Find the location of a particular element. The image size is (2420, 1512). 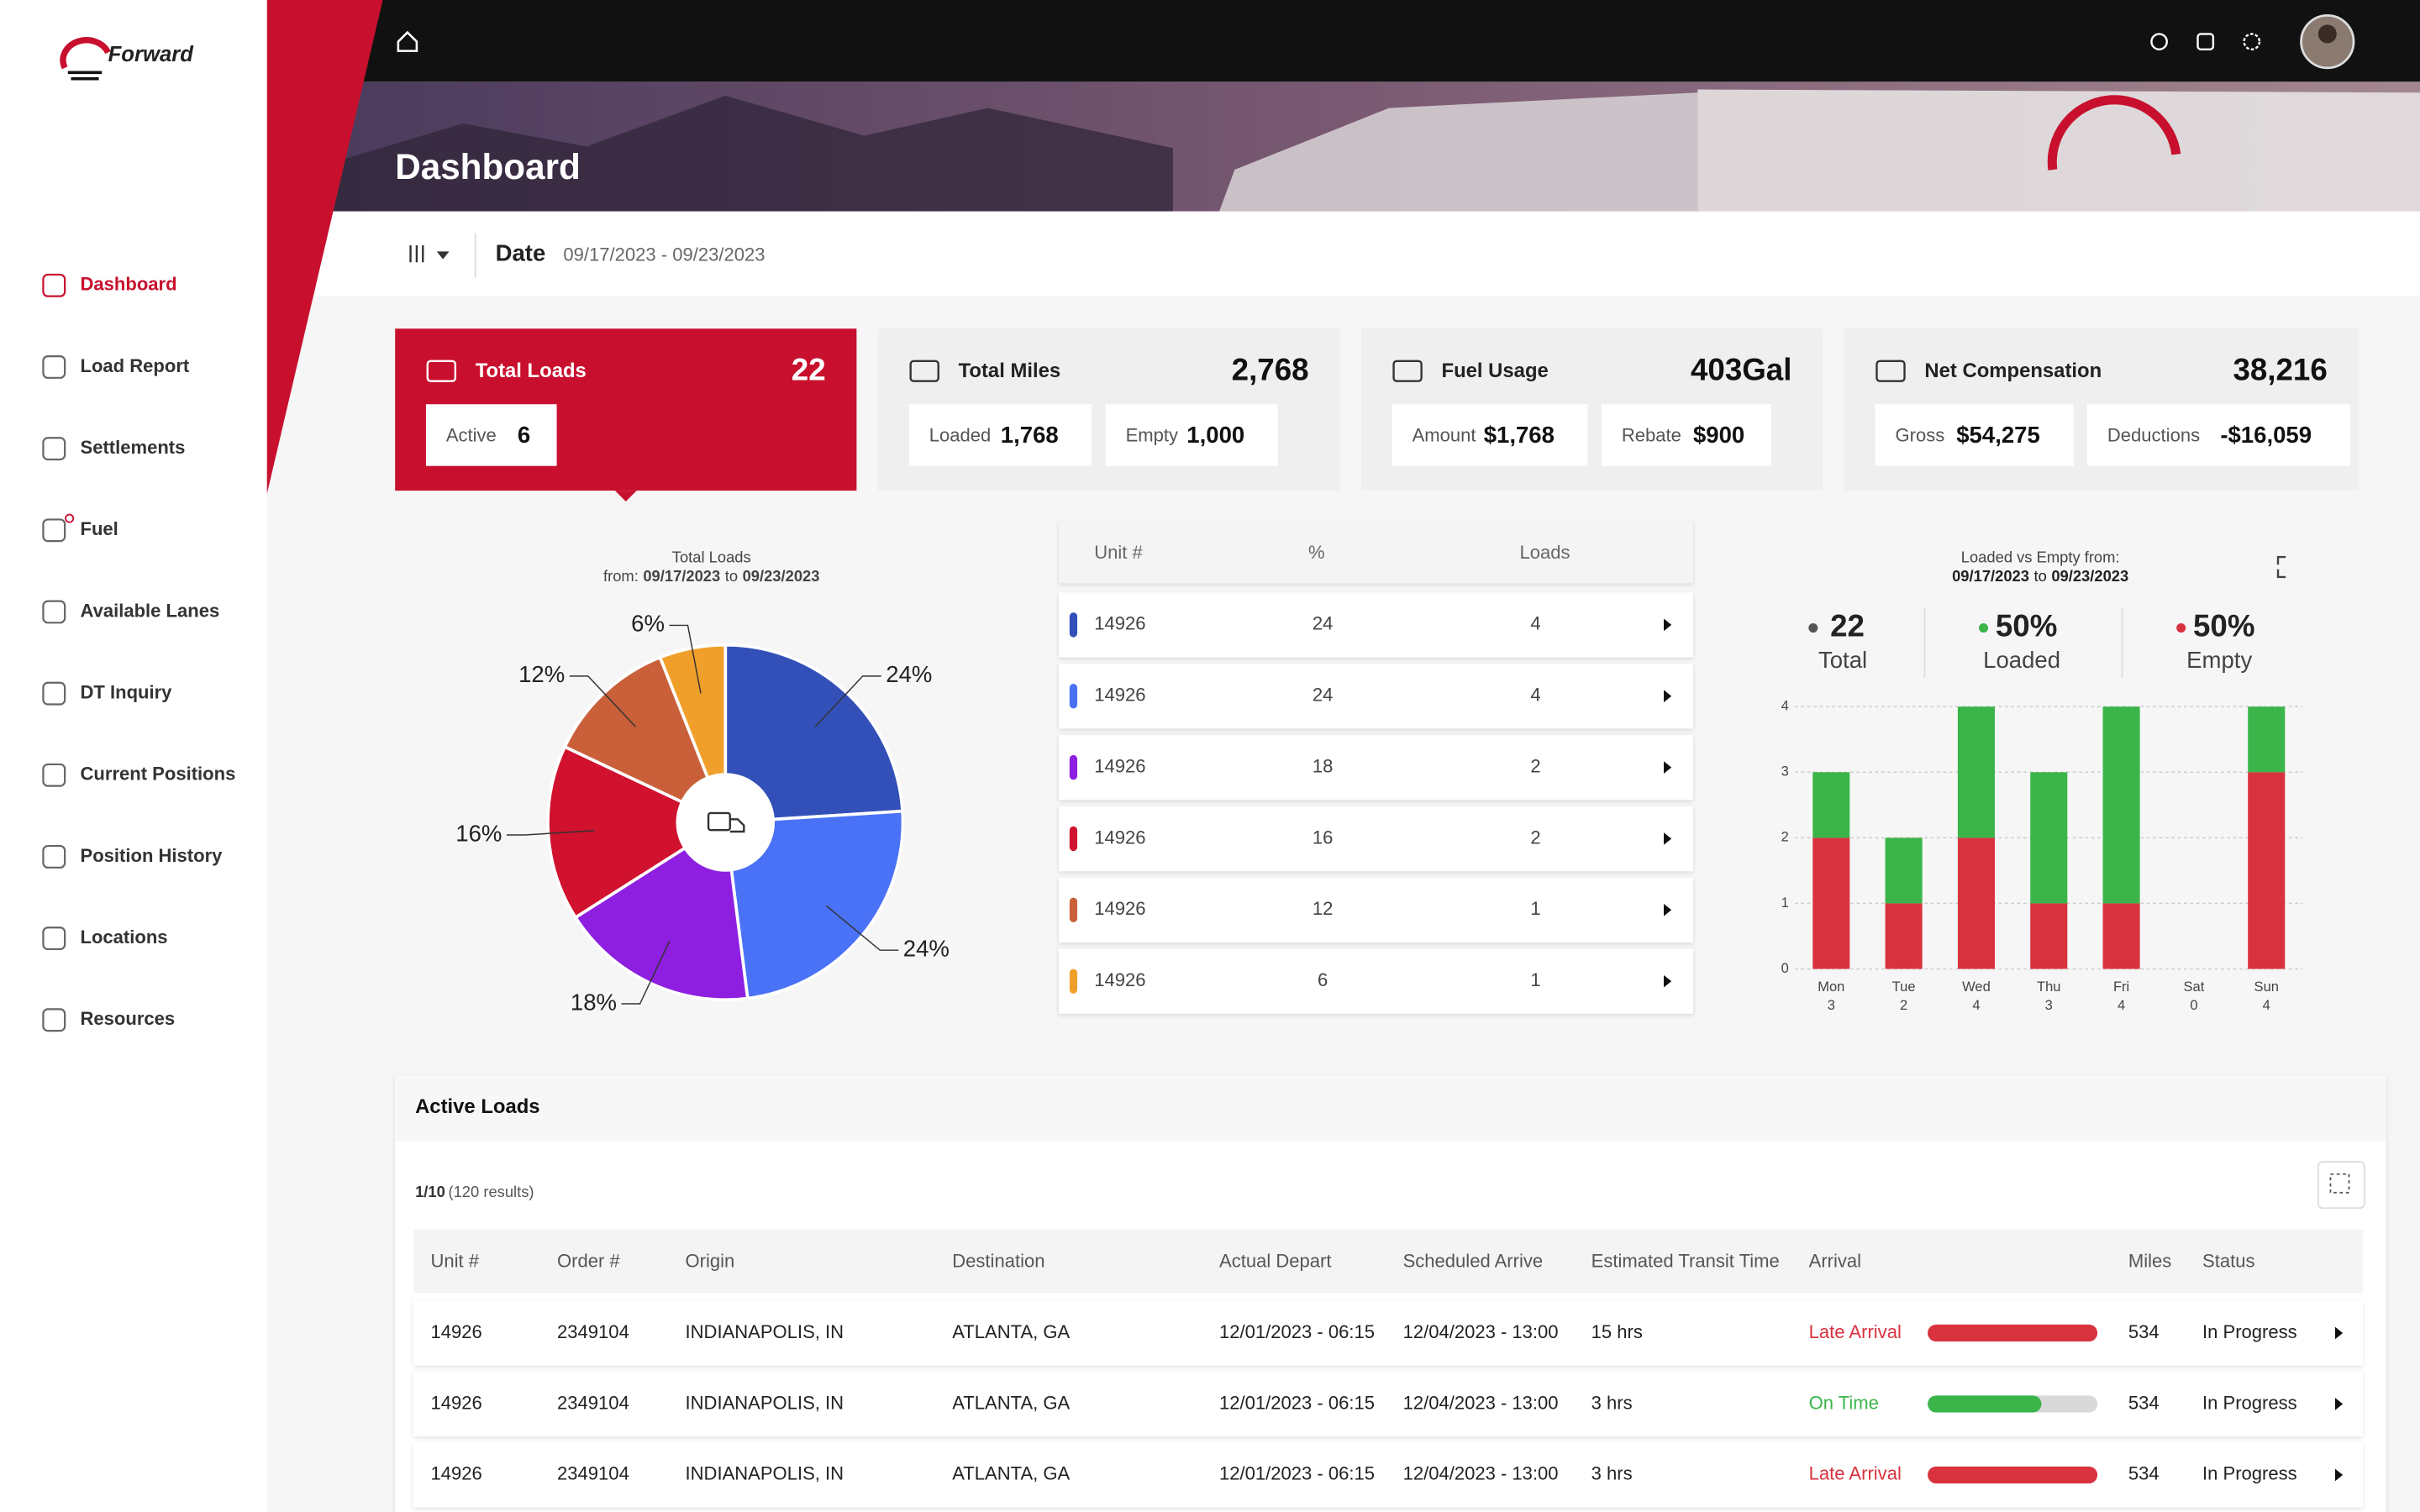

nav-label: Resources is located at coordinates (128, 1018).